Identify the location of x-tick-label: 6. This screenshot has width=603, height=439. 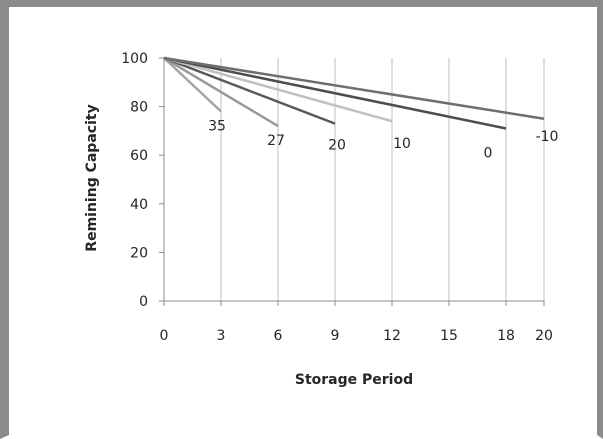
(278, 336).